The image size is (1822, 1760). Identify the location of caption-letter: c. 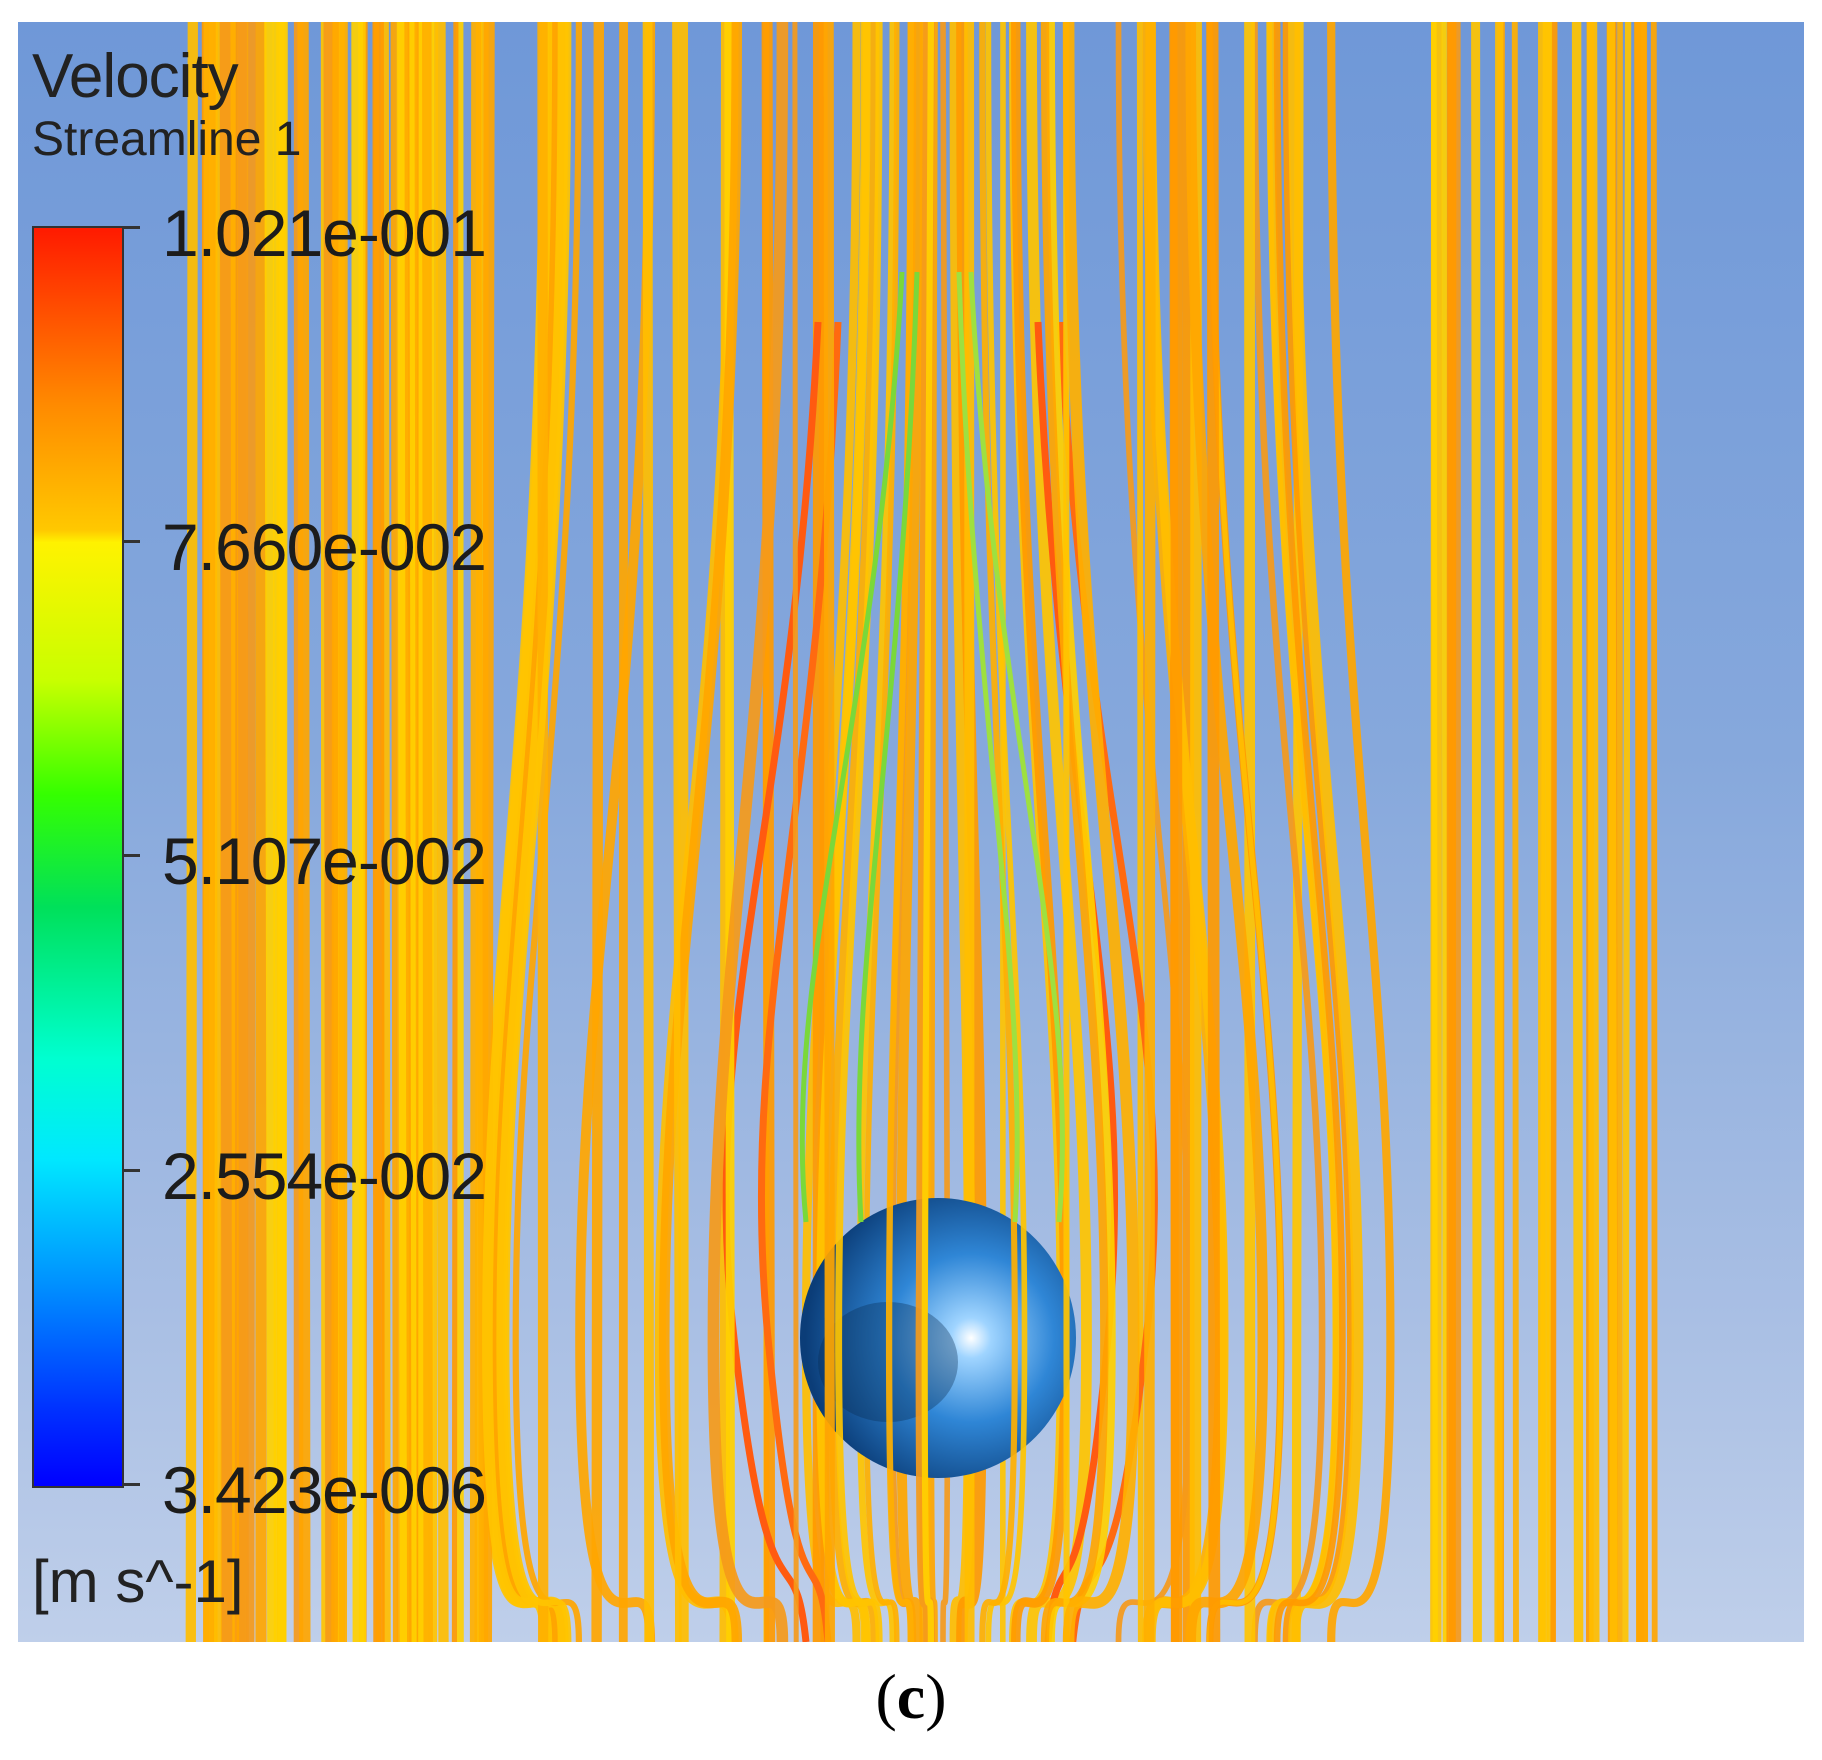
(911, 1696).